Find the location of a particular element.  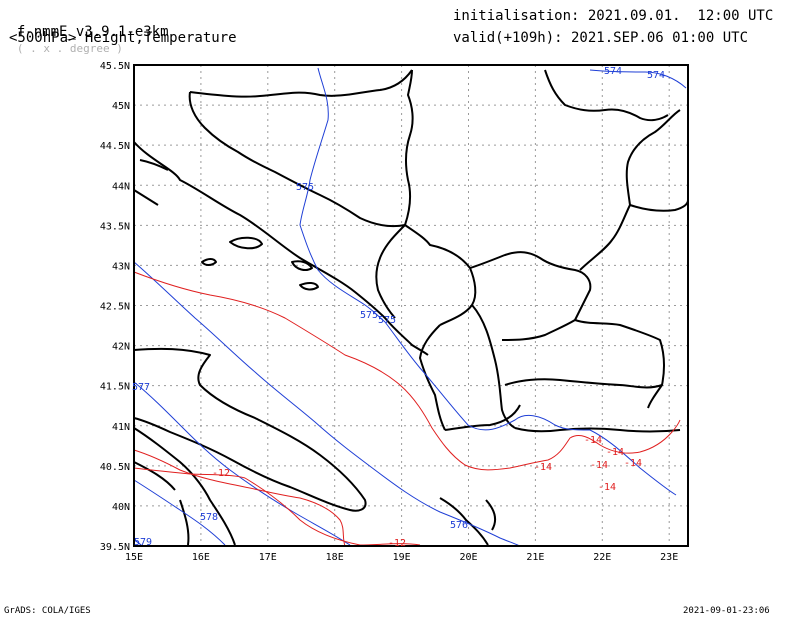

model-title: f-nmmE_v3.9.1-e3km ( . x . degree ) is located at coordinates (84, 32).